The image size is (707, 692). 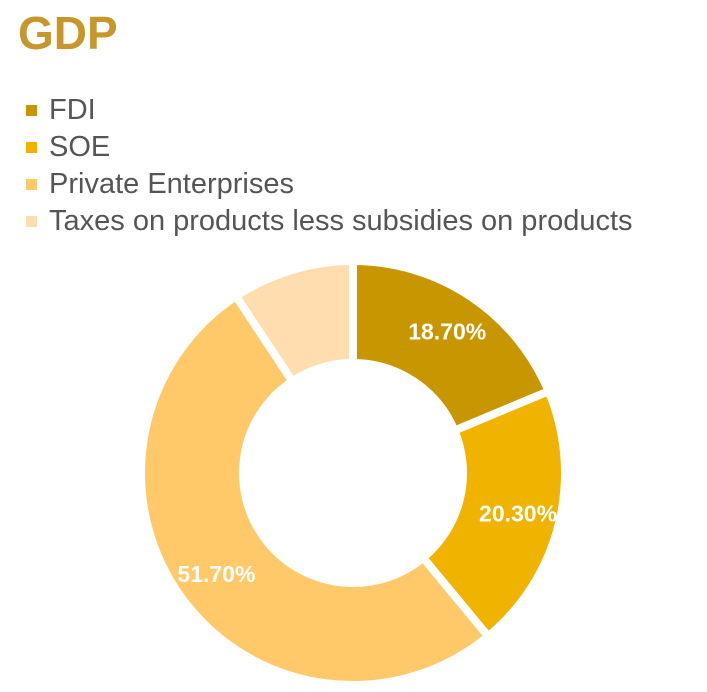 I want to click on legend-swatch-private-enterprises, so click(x=31, y=184).